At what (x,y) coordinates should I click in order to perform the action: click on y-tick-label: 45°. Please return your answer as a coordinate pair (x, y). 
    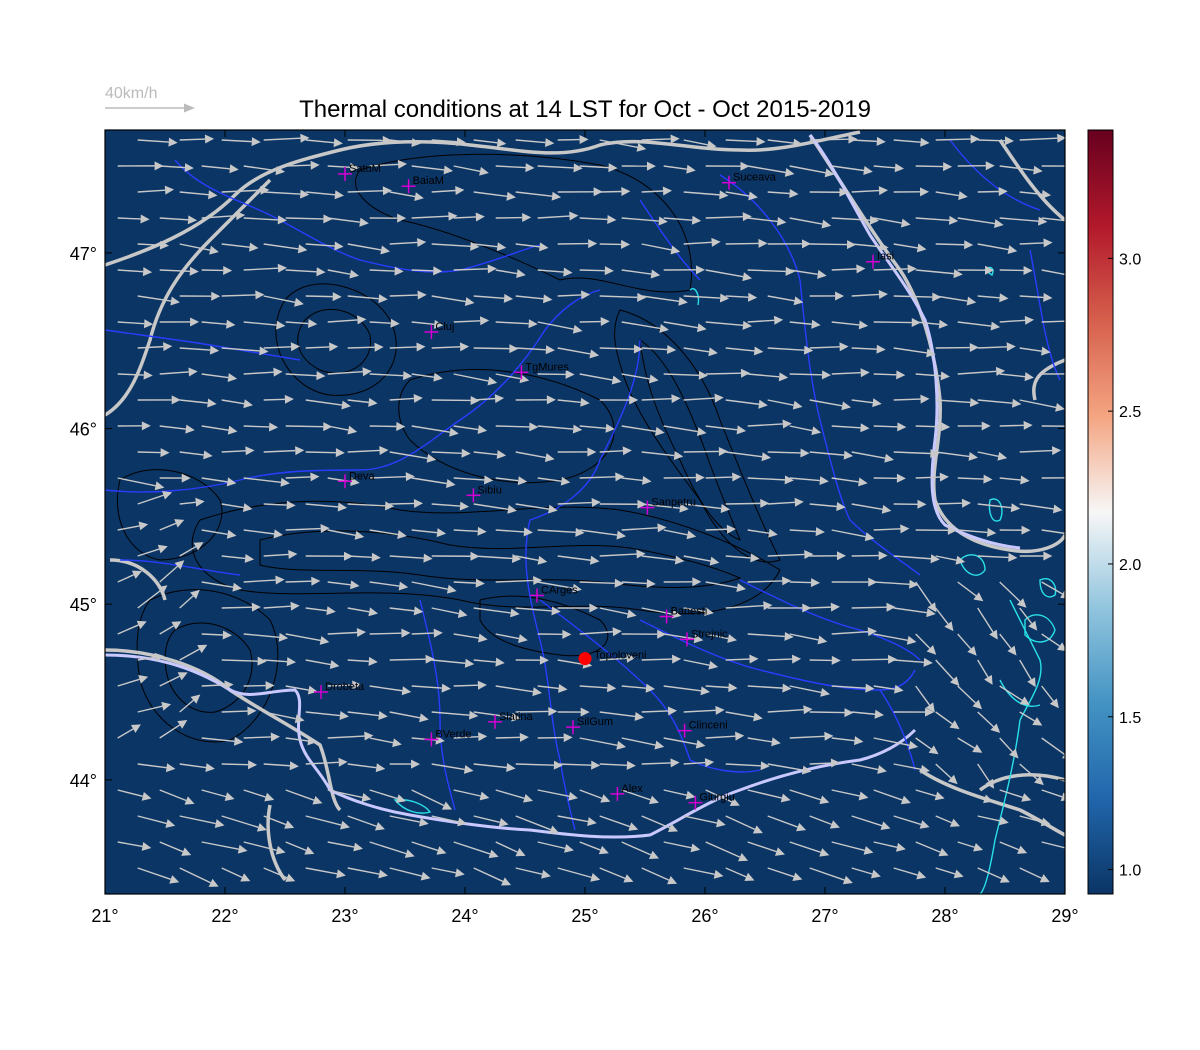
    Looking at the image, I should click on (83, 605).